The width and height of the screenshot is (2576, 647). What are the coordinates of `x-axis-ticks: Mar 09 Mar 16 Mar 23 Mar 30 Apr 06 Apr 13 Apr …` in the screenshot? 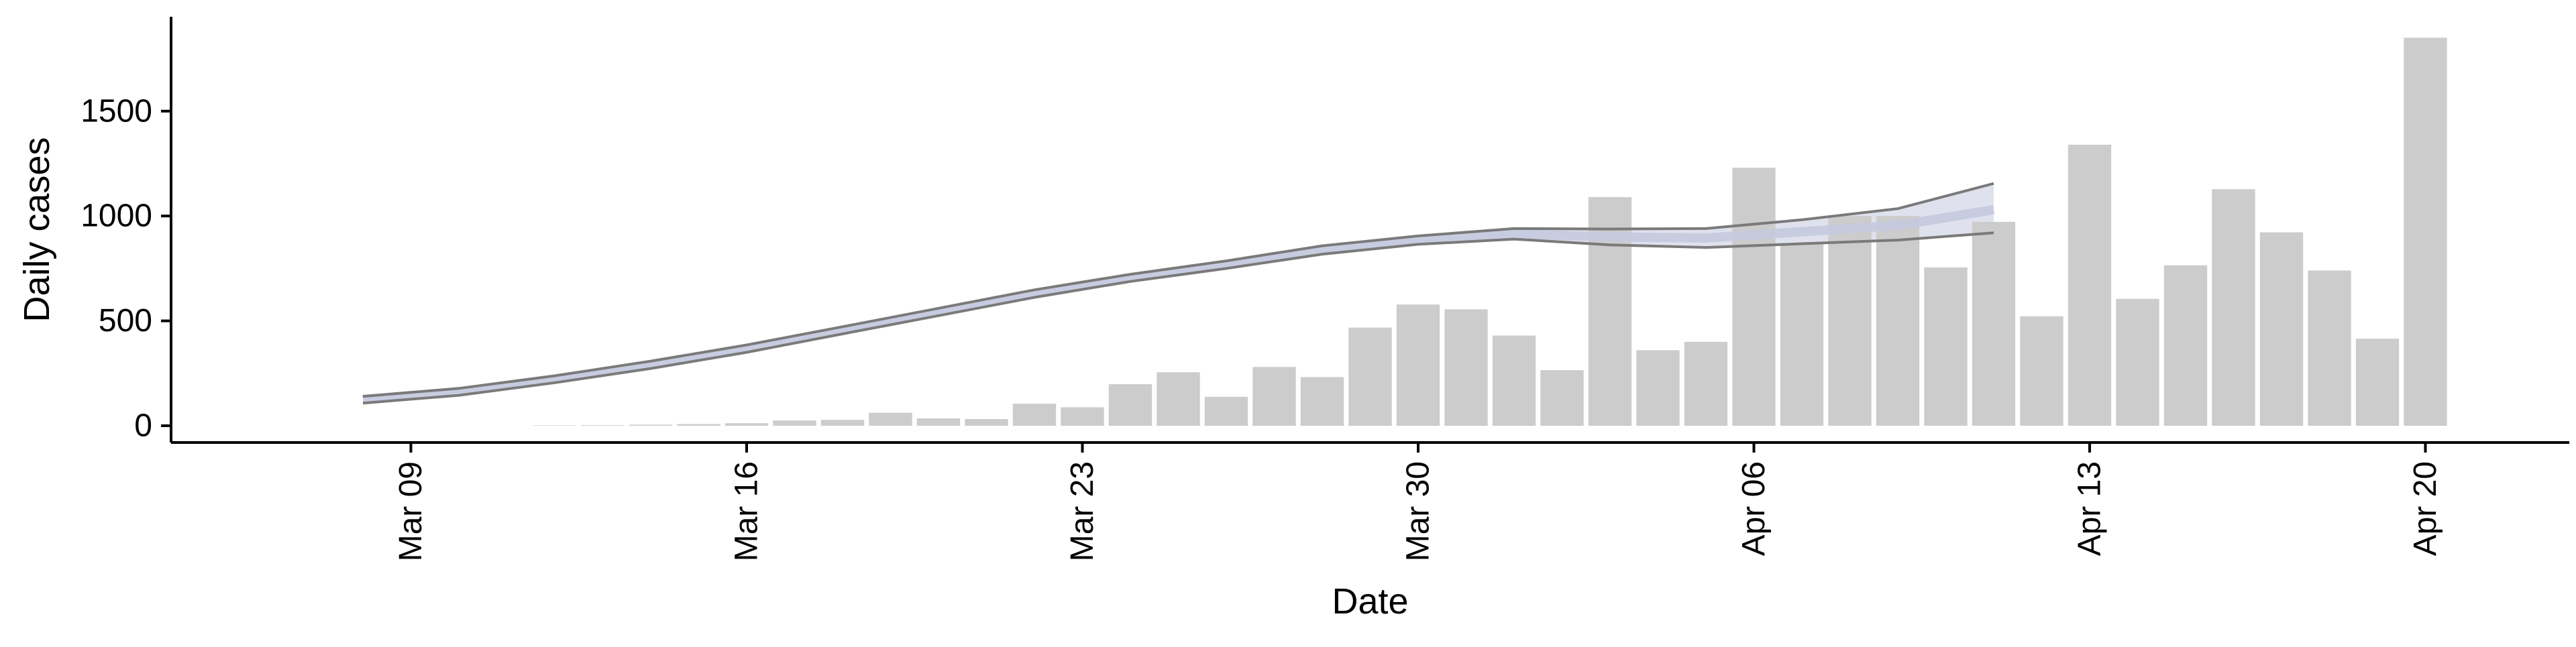 It's located at (1418, 502).